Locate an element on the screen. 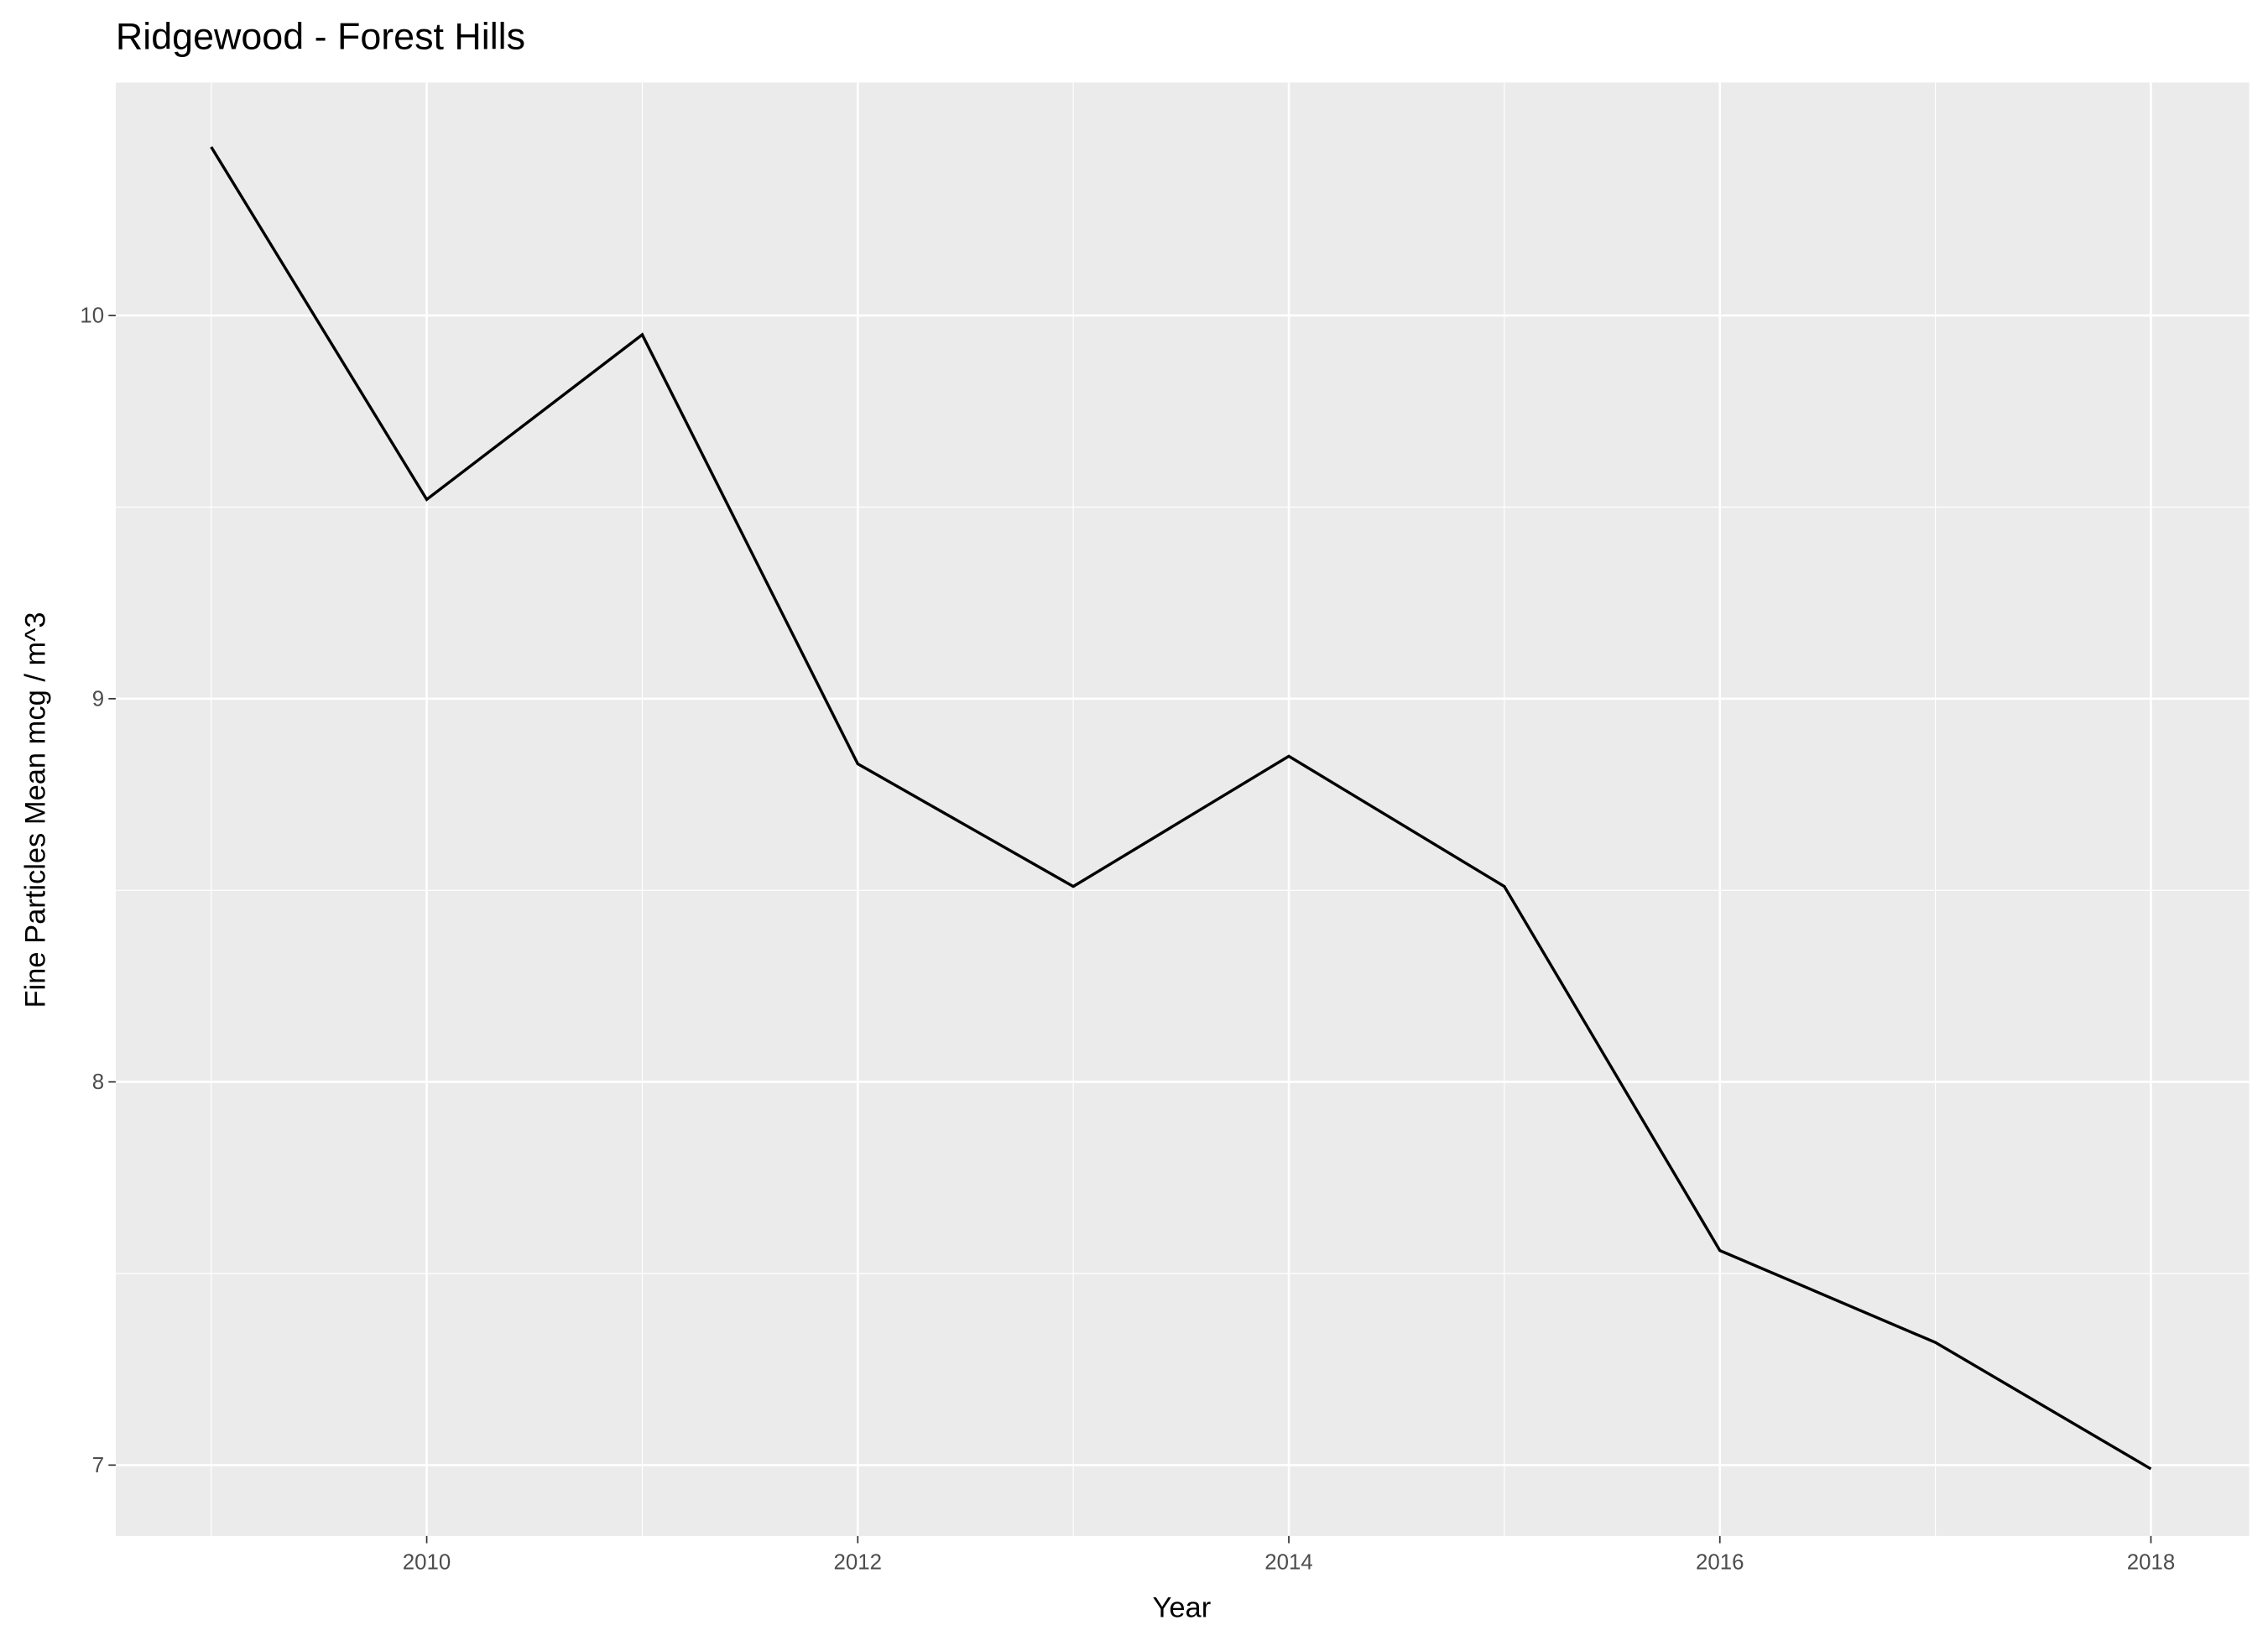  x-tick-label: 2018 is located at coordinates (2151, 1563).